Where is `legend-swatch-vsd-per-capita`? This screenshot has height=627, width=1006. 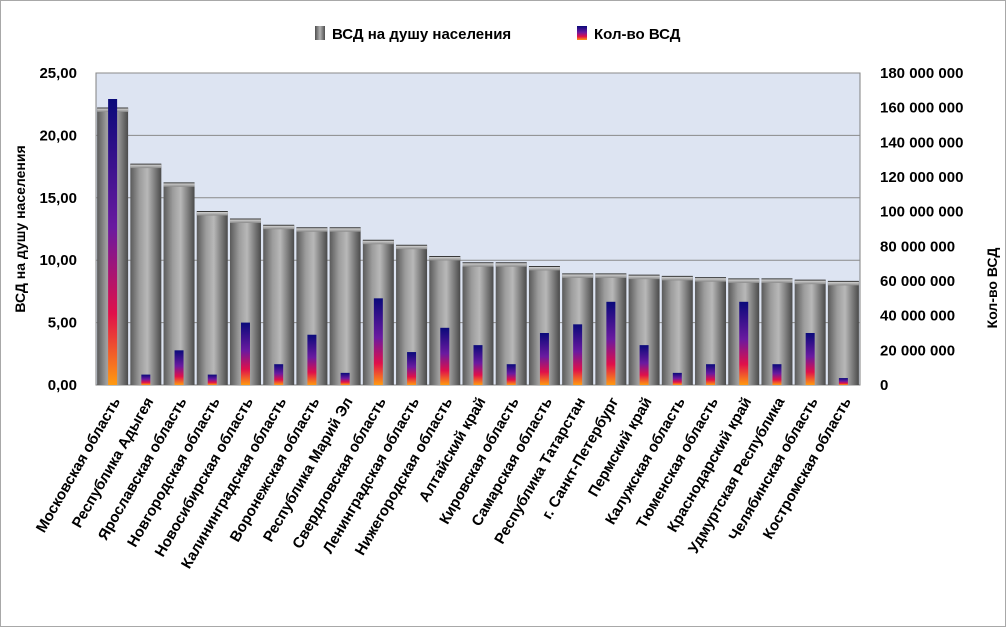 legend-swatch-vsd-per-capita is located at coordinates (320, 33).